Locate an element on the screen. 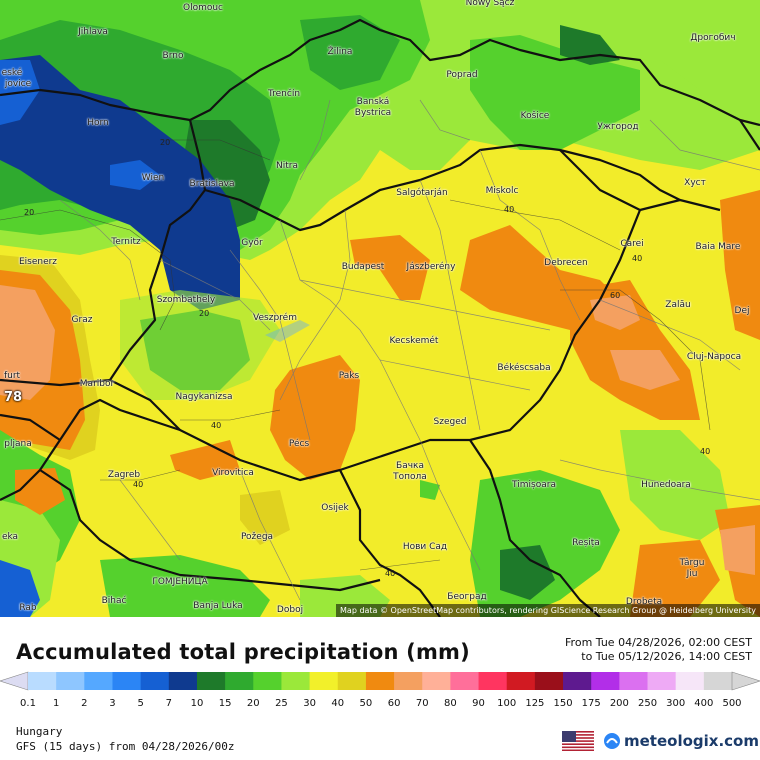 Image resolution: width=760 pixels, height=760 pixels. city-label: Győr is located at coordinates (252, 243).